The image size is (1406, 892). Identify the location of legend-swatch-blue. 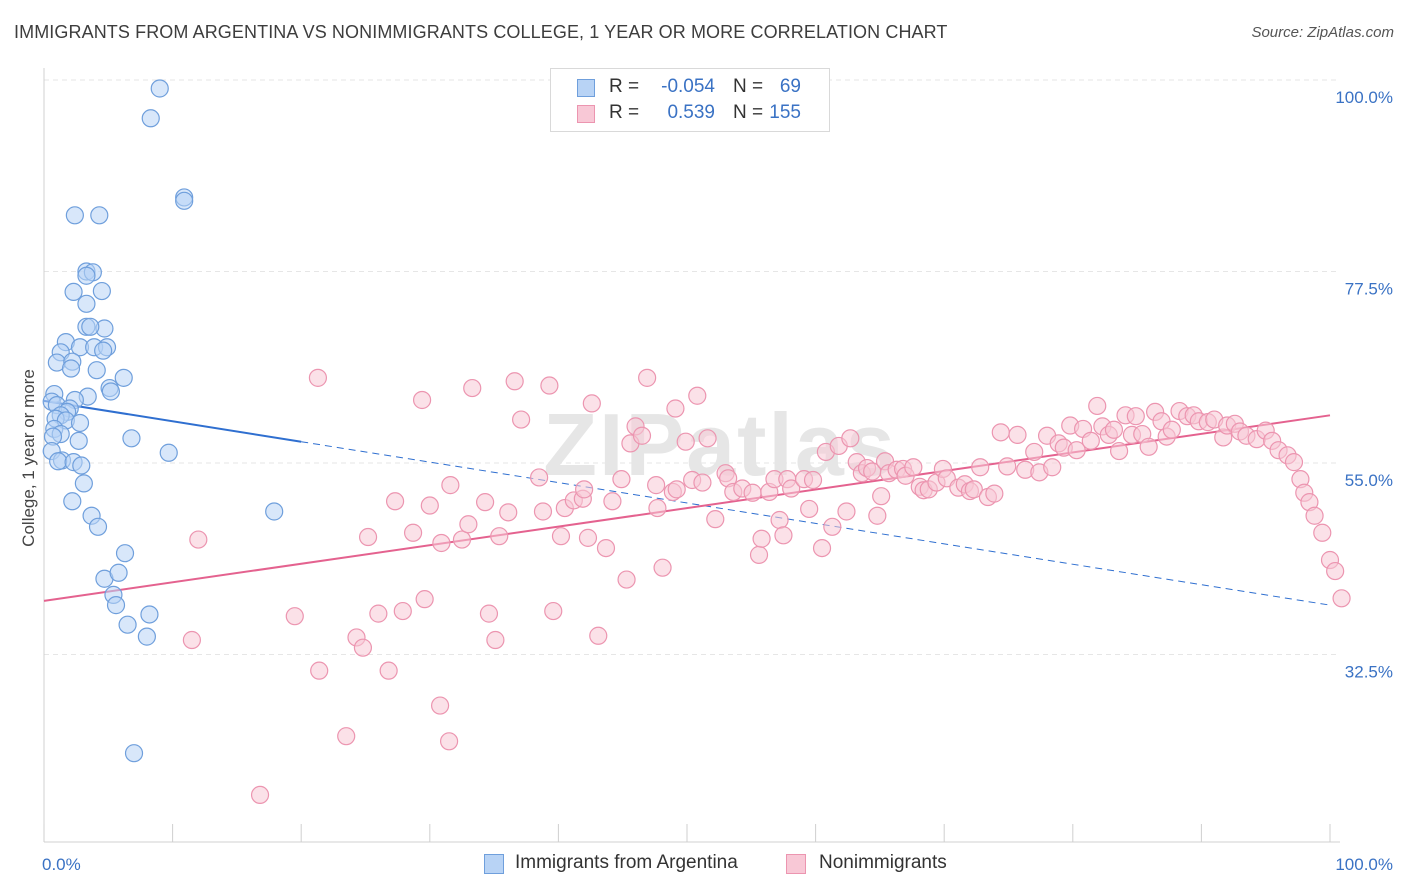
(586, 88).